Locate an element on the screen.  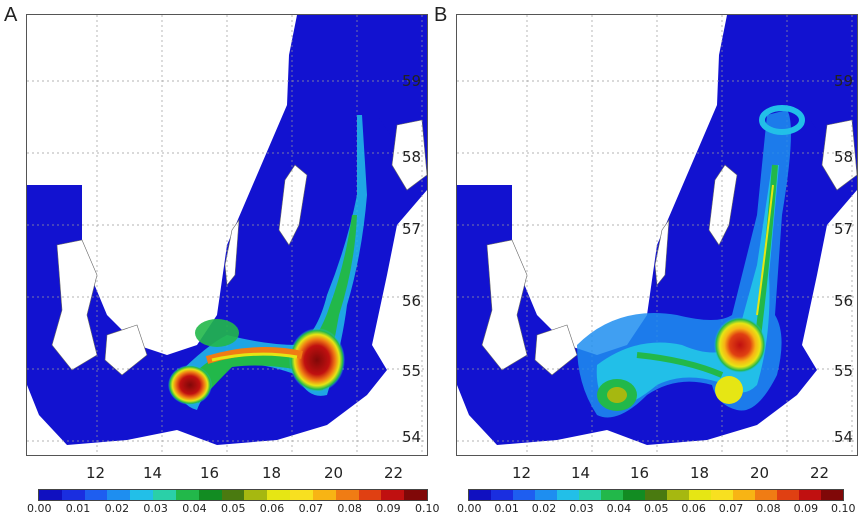
panel-a-y-tick: 57 is located at coordinates (412, 229).